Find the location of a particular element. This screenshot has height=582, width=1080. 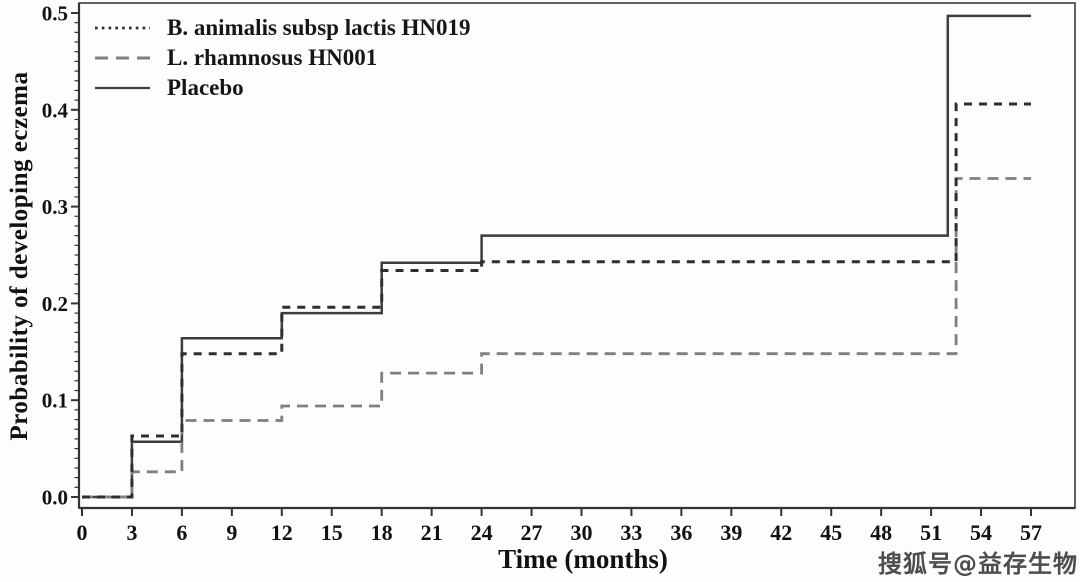

y-tick-label: 0.1 is located at coordinates (55, 401).